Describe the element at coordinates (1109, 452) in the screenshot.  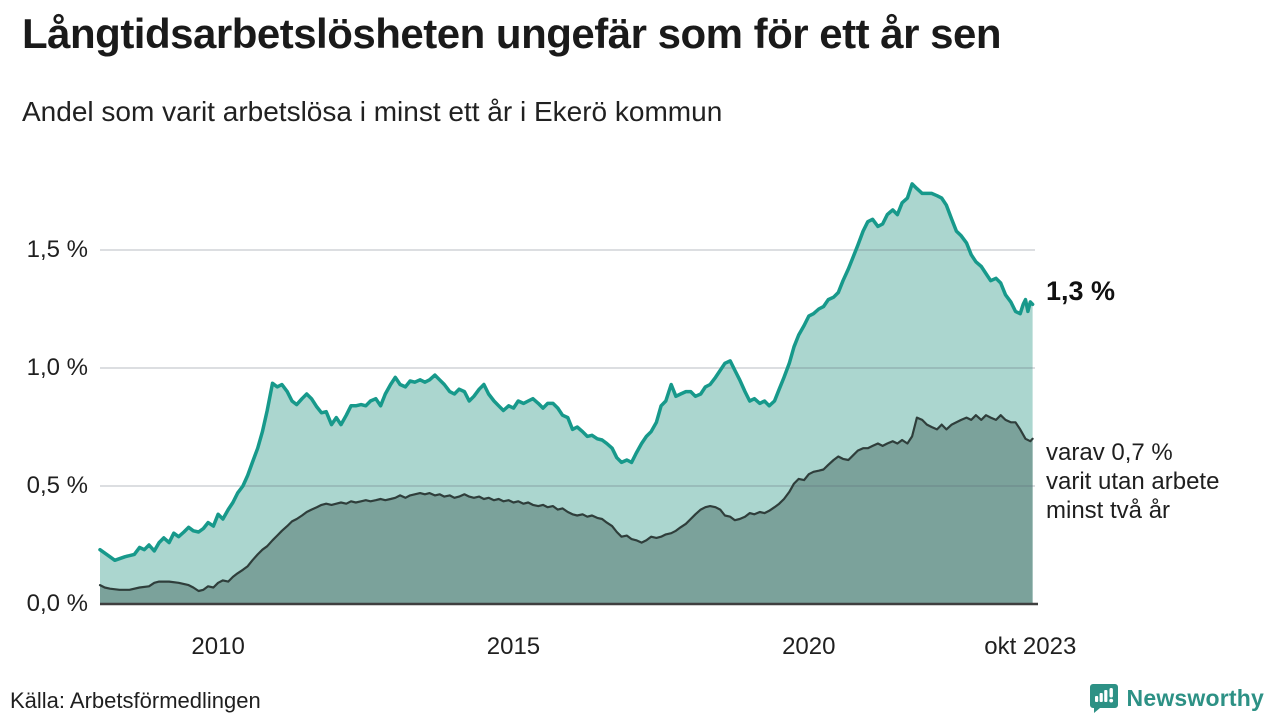
I see `annotation-line: varav 0,7 %` at that location.